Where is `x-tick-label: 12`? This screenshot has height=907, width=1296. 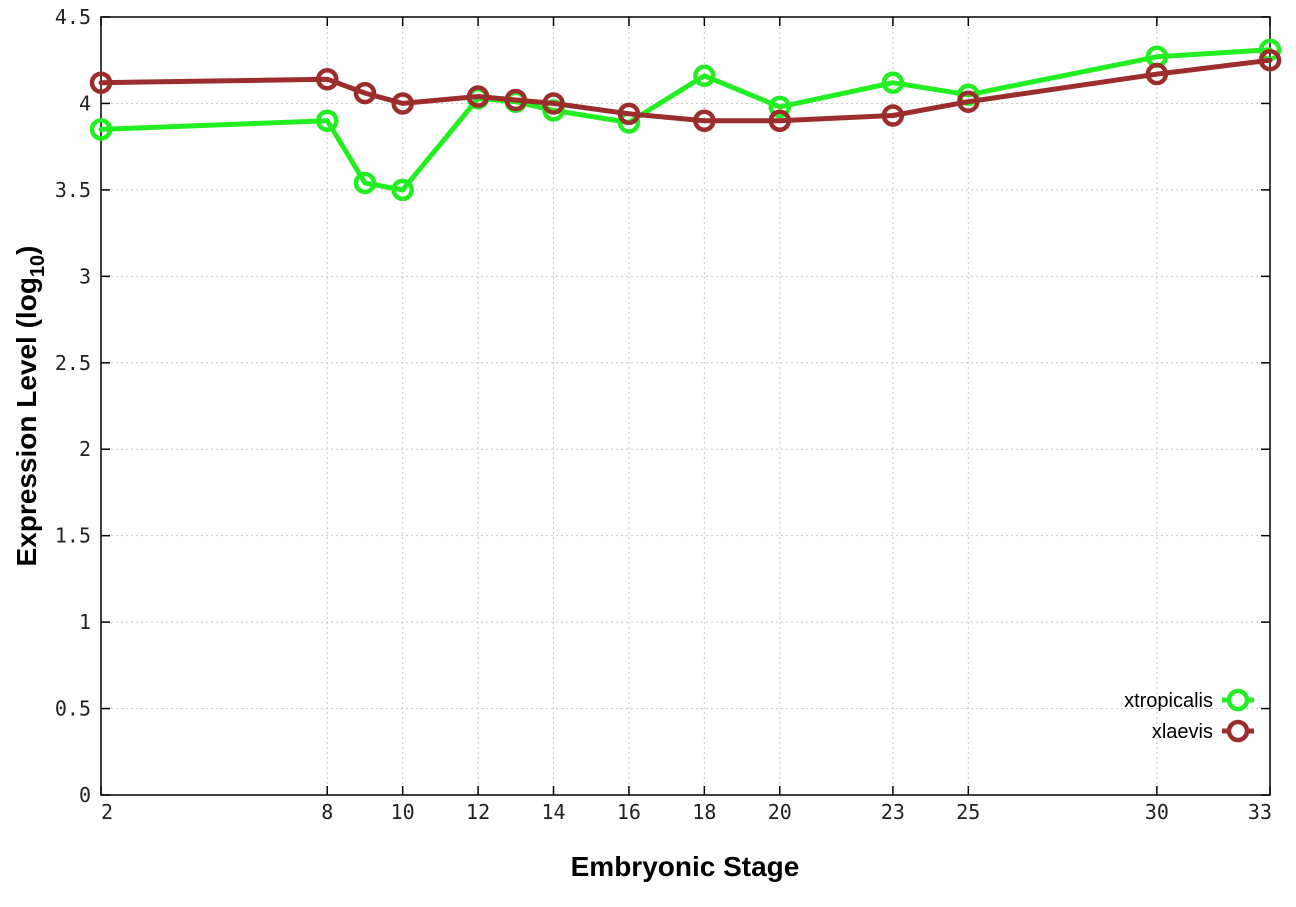
x-tick-label: 12 is located at coordinates (478, 812).